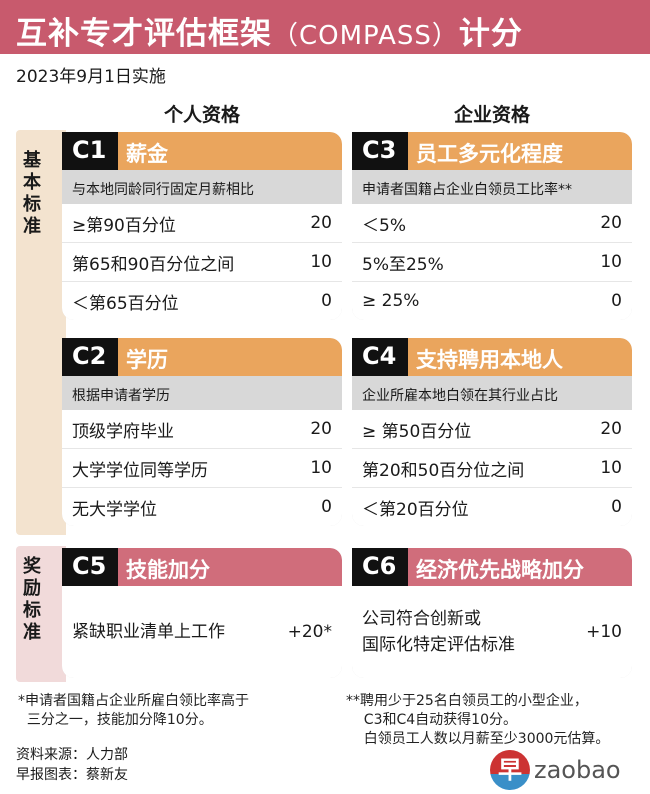 The width and height of the screenshot is (650, 794). Describe the element at coordinates (415, 509) in the screenshot. I see `row-label: ＜第20百分位` at that location.